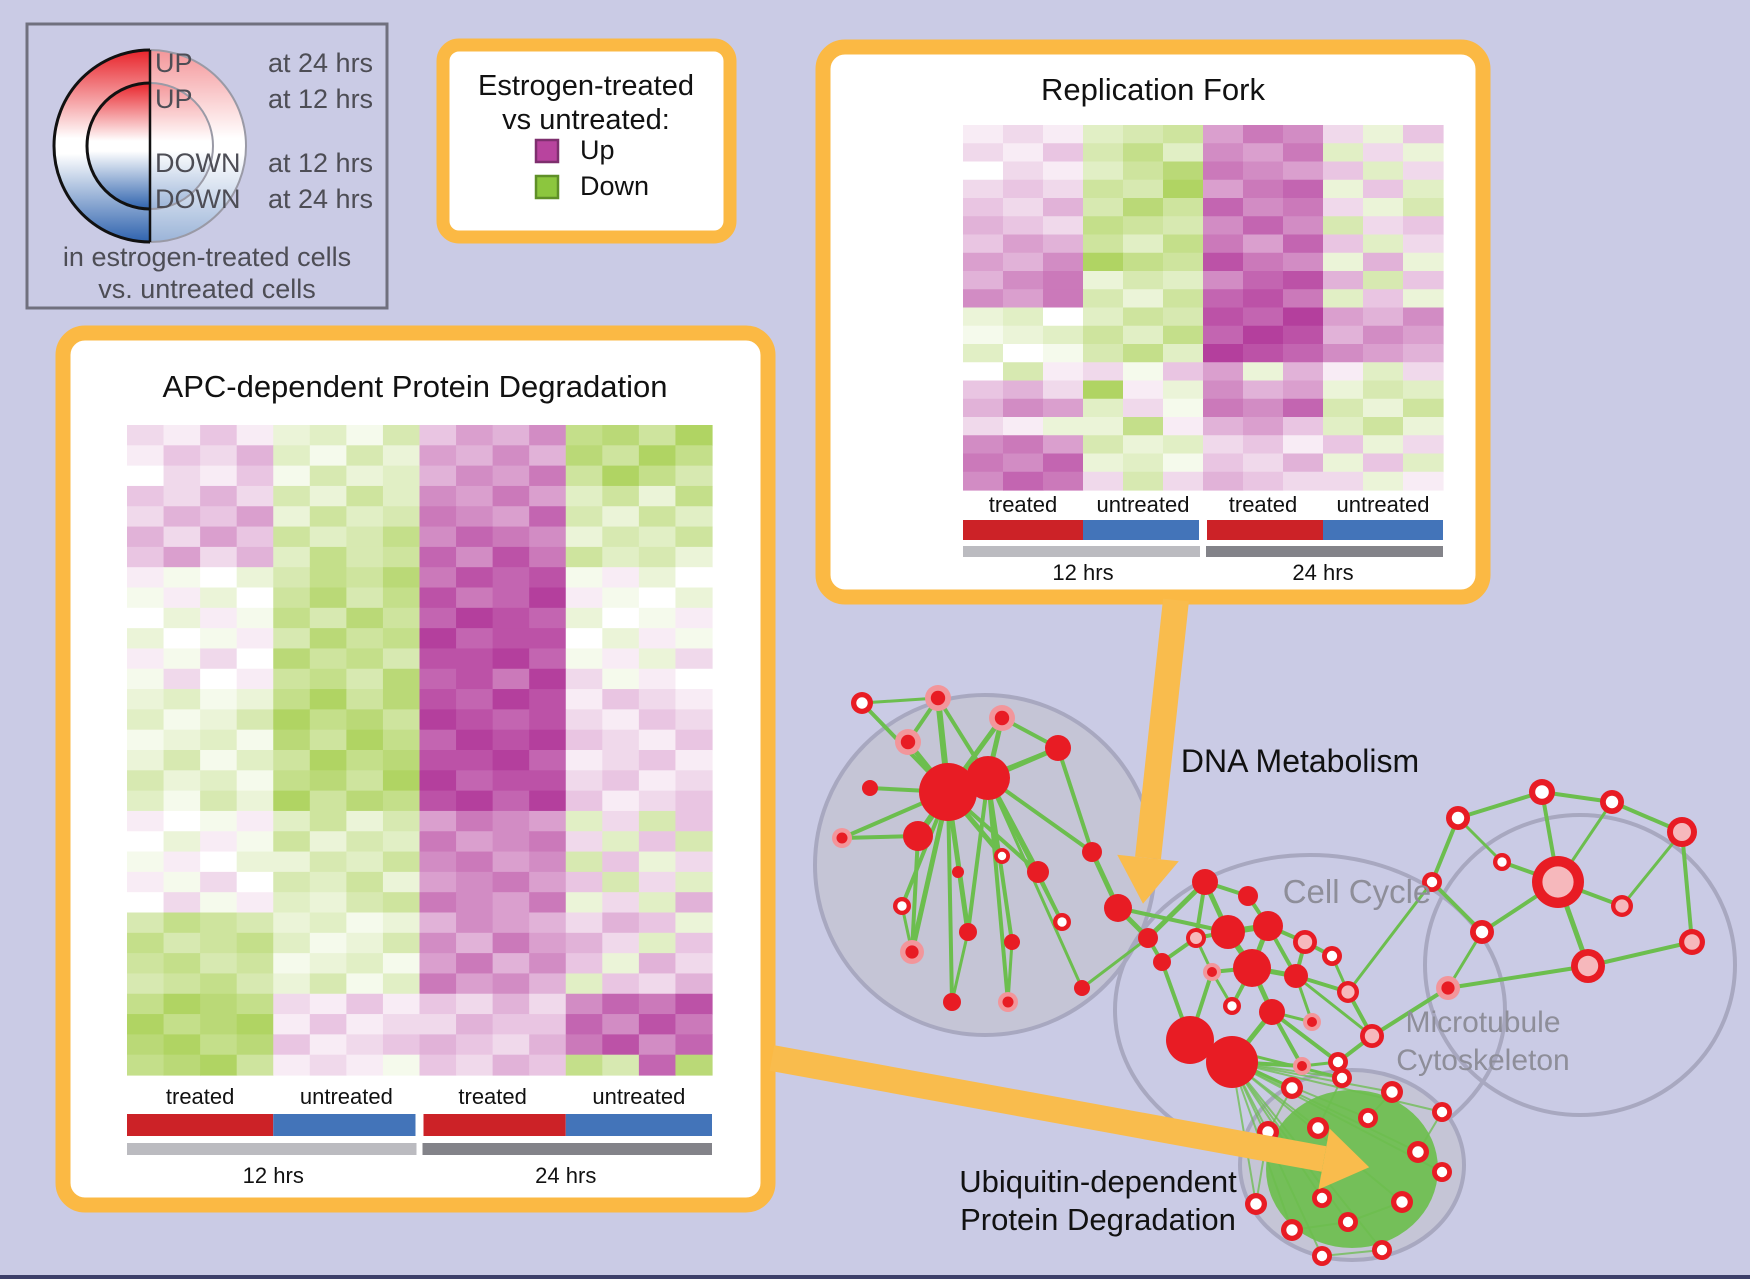 This screenshot has width=1750, height=1279. What do you see at coordinates (181, 146) in the screenshot?
I see `updown-inner-right-outline` at bounding box center [181, 146].